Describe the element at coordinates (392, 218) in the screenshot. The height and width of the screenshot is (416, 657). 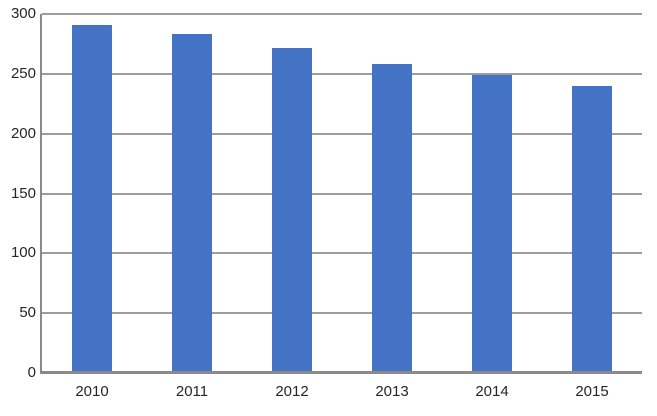
I see `bar-2013` at that location.